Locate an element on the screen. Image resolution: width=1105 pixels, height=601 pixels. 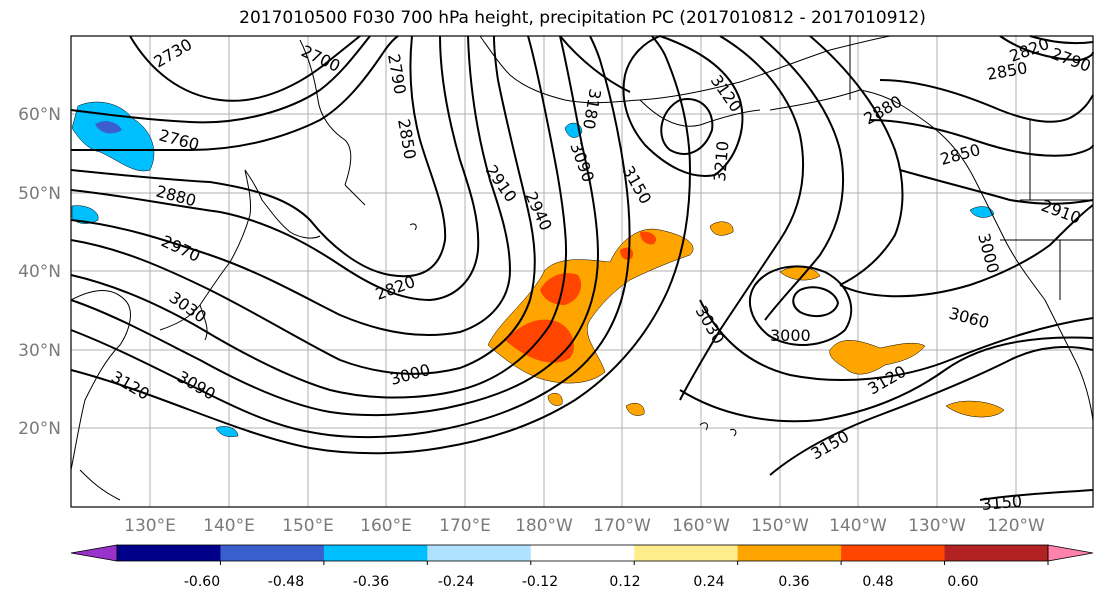
colorbar-segments is located at coordinates (582, 553).